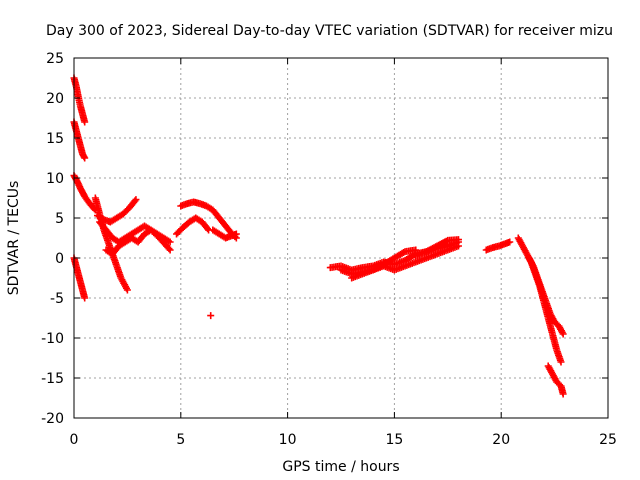  What do you see at coordinates (55, 99) in the screenshot?
I see `y-tick-label: 20` at bounding box center [55, 99].